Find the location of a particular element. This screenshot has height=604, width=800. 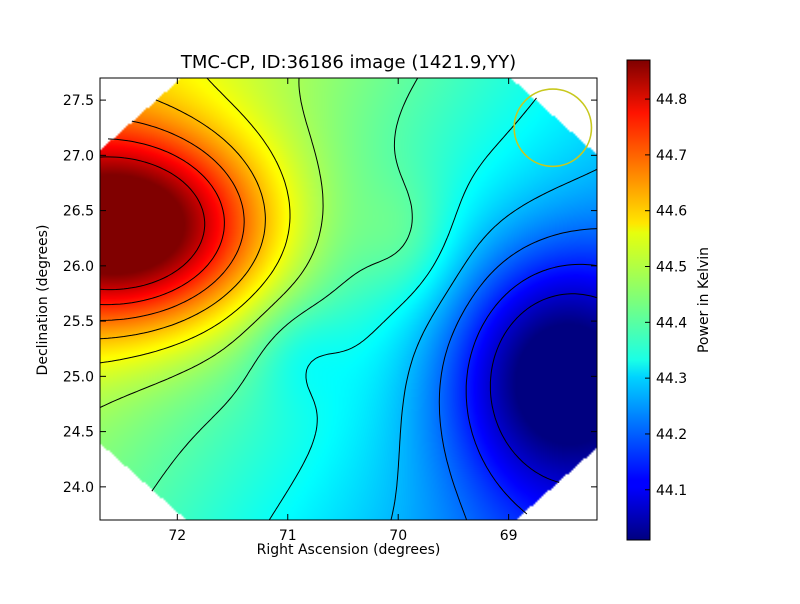

y-axis-label: Declination (degrees) is located at coordinates (43, 300).